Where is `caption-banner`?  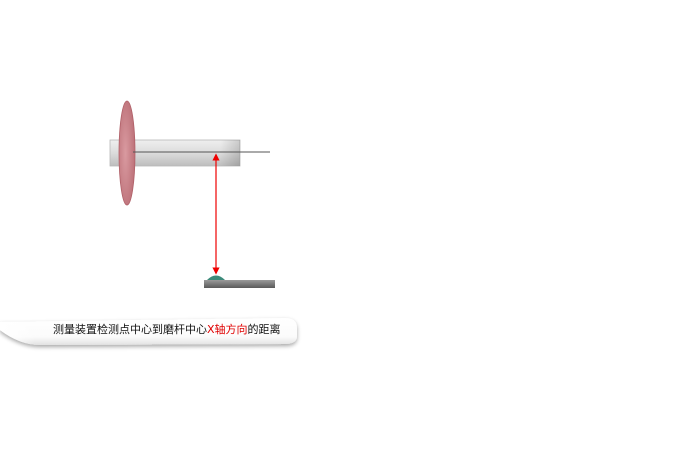 caption-banner is located at coordinates (148, 331).